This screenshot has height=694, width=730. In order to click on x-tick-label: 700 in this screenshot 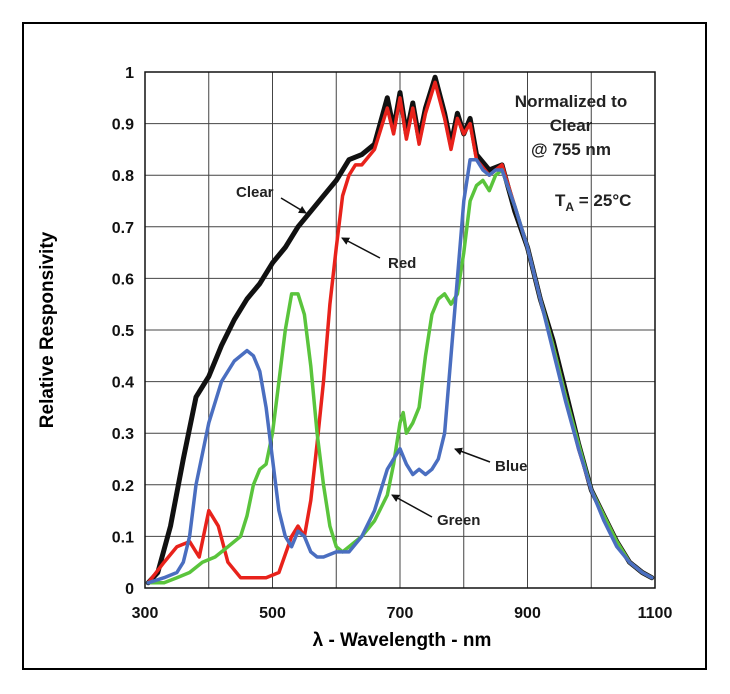, I will do `click(400, 613)`.